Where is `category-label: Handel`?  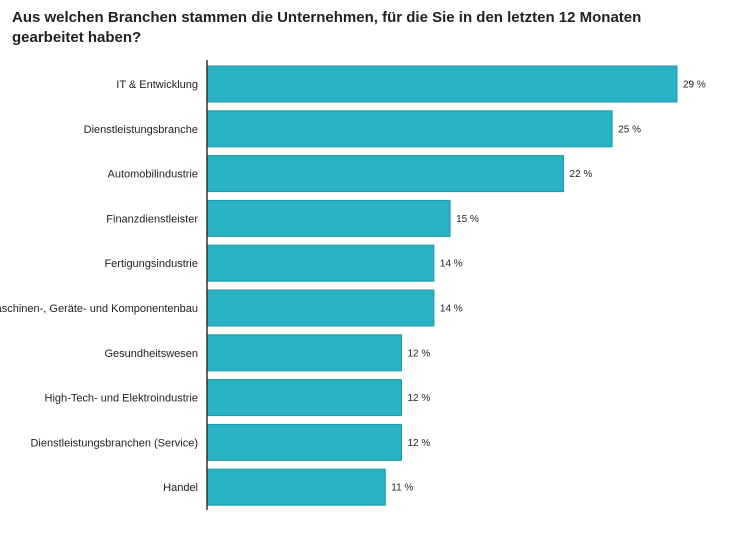
category-label: Handel is located at coordinates (180, 488).